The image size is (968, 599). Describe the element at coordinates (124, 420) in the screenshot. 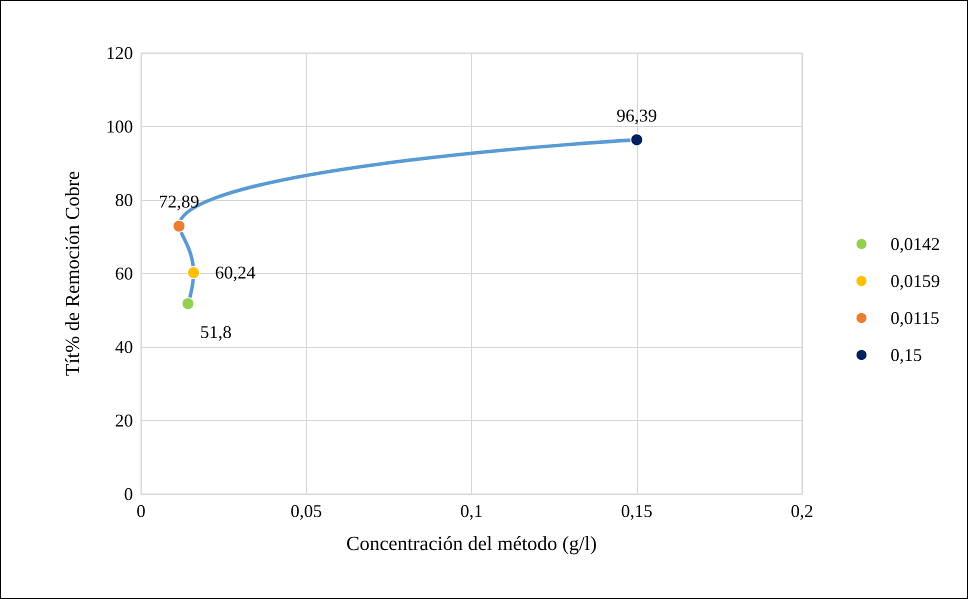

I see `y-tick-label: 20` at that location.